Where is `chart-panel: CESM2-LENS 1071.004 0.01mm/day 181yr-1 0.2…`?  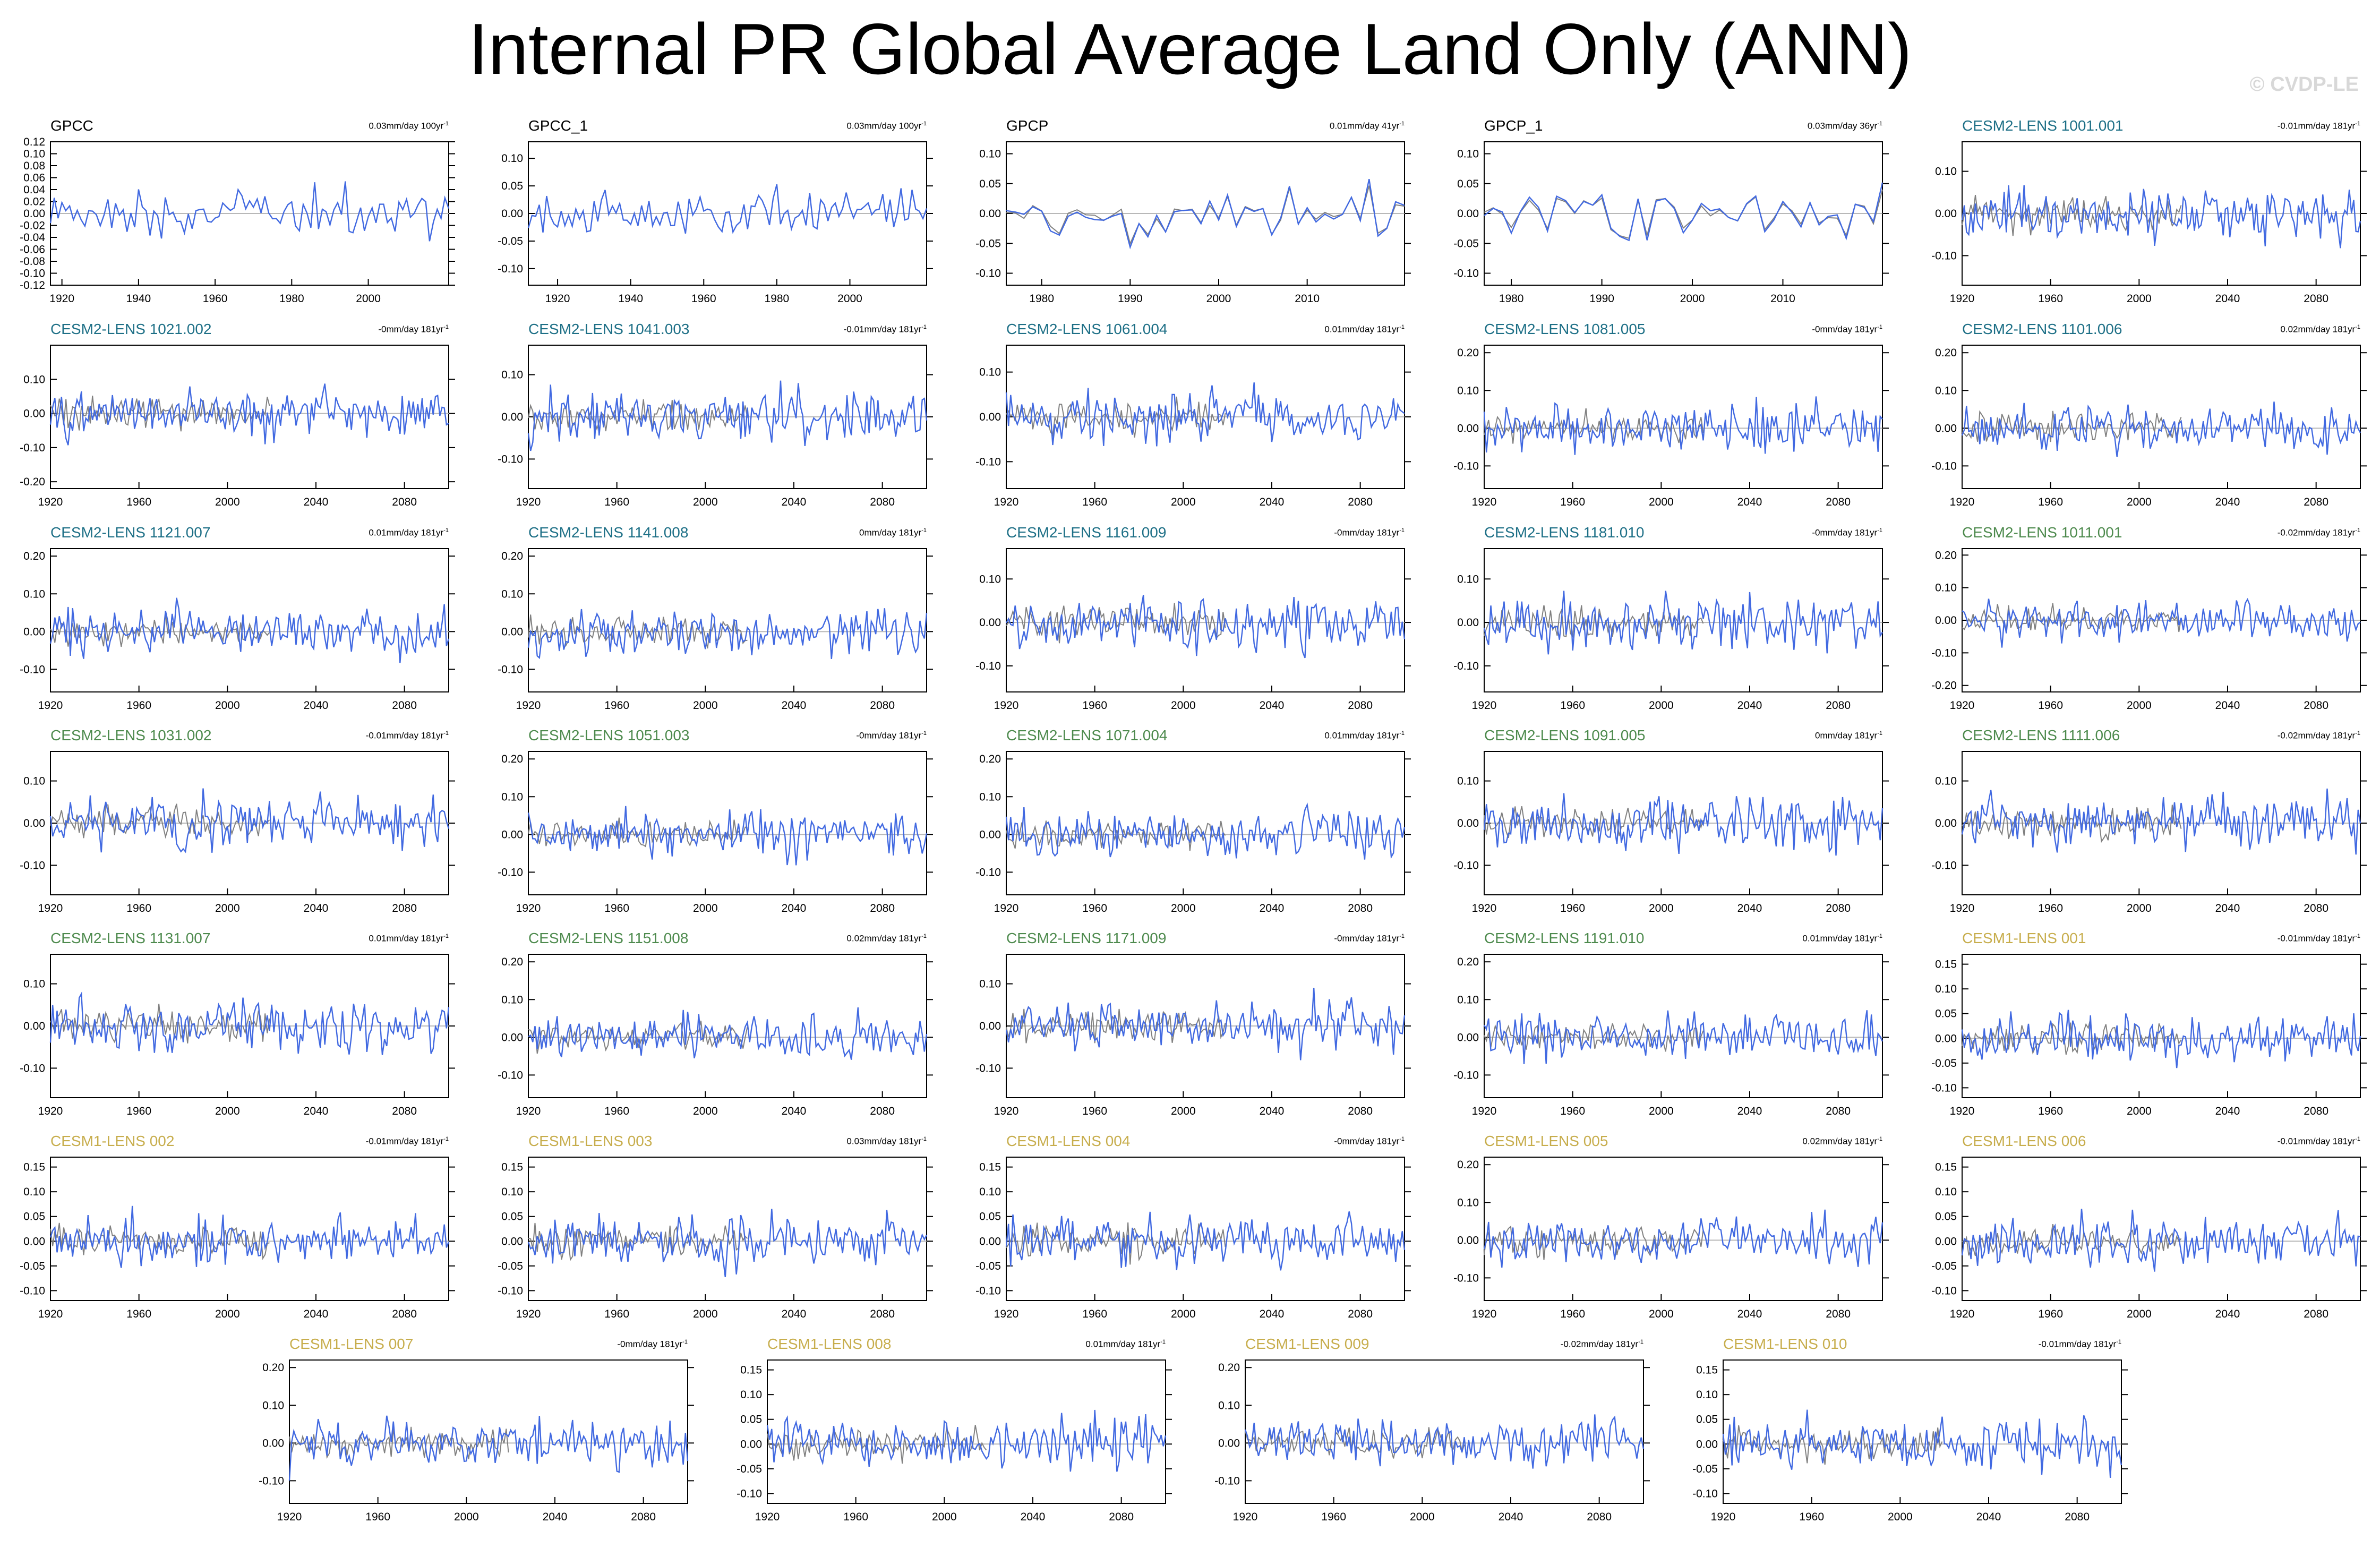
chart-panel: CESM2-LENS 1071.004 0.01mm/day 181yr-1 0.2… is located at coordinates (1193, 829).